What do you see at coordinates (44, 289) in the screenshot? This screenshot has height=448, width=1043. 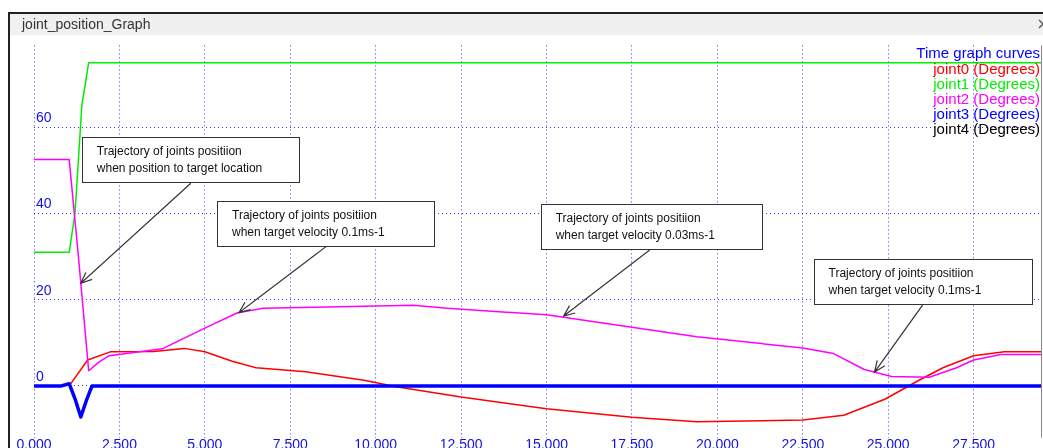 I see `y-tick-label: 20` at bounding box center [44, 289].